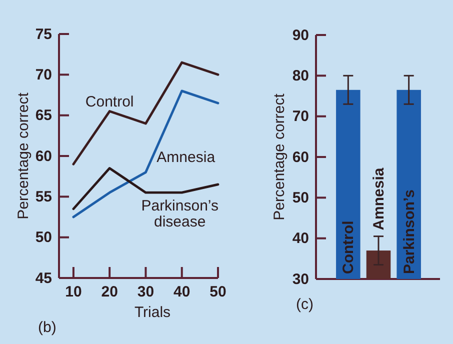  I want to click on text: (b), so click(47, 327).